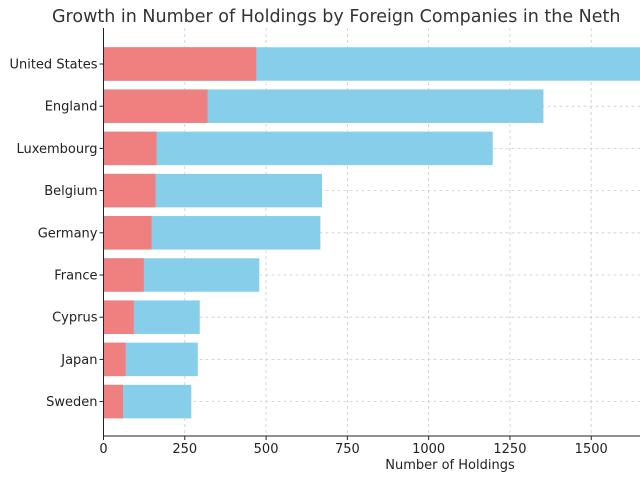  What do you see at coordinates (71, 402) in the screenshot?
I see `y-tick-label: Sweden` at bounding box center [71, 402].